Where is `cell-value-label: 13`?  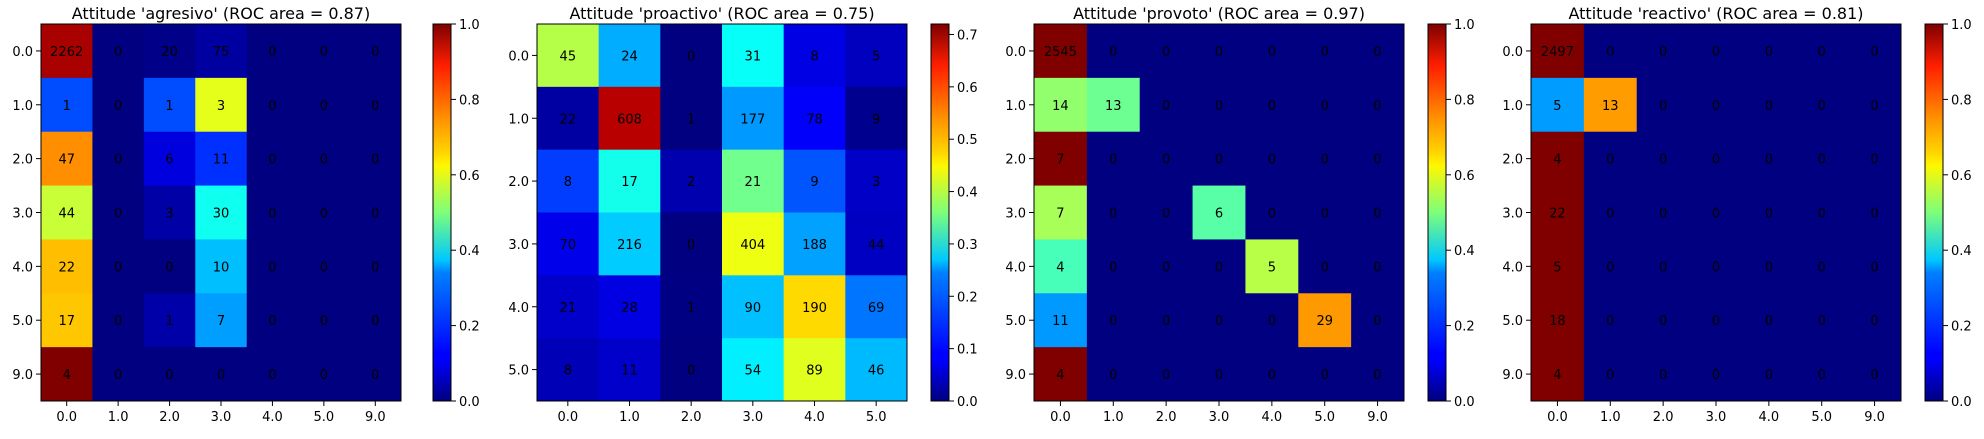 cell-value-label: 13 is located at coordinates (1610, 106).